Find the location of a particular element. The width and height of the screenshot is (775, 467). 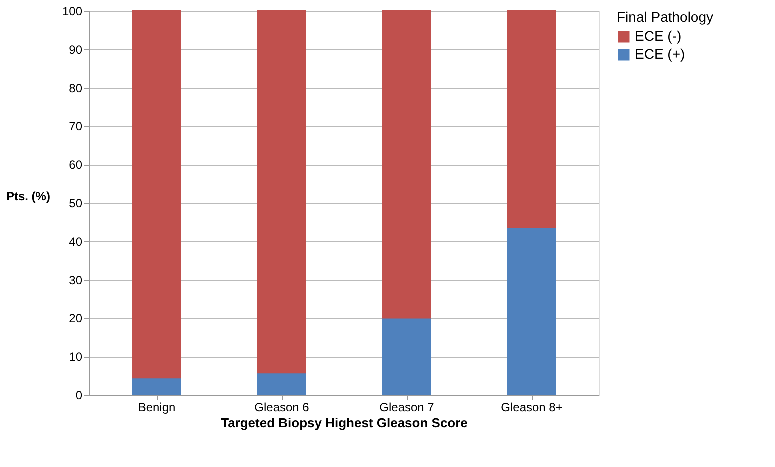

y-tick-label: 90 is located at coordinates (76, 49).